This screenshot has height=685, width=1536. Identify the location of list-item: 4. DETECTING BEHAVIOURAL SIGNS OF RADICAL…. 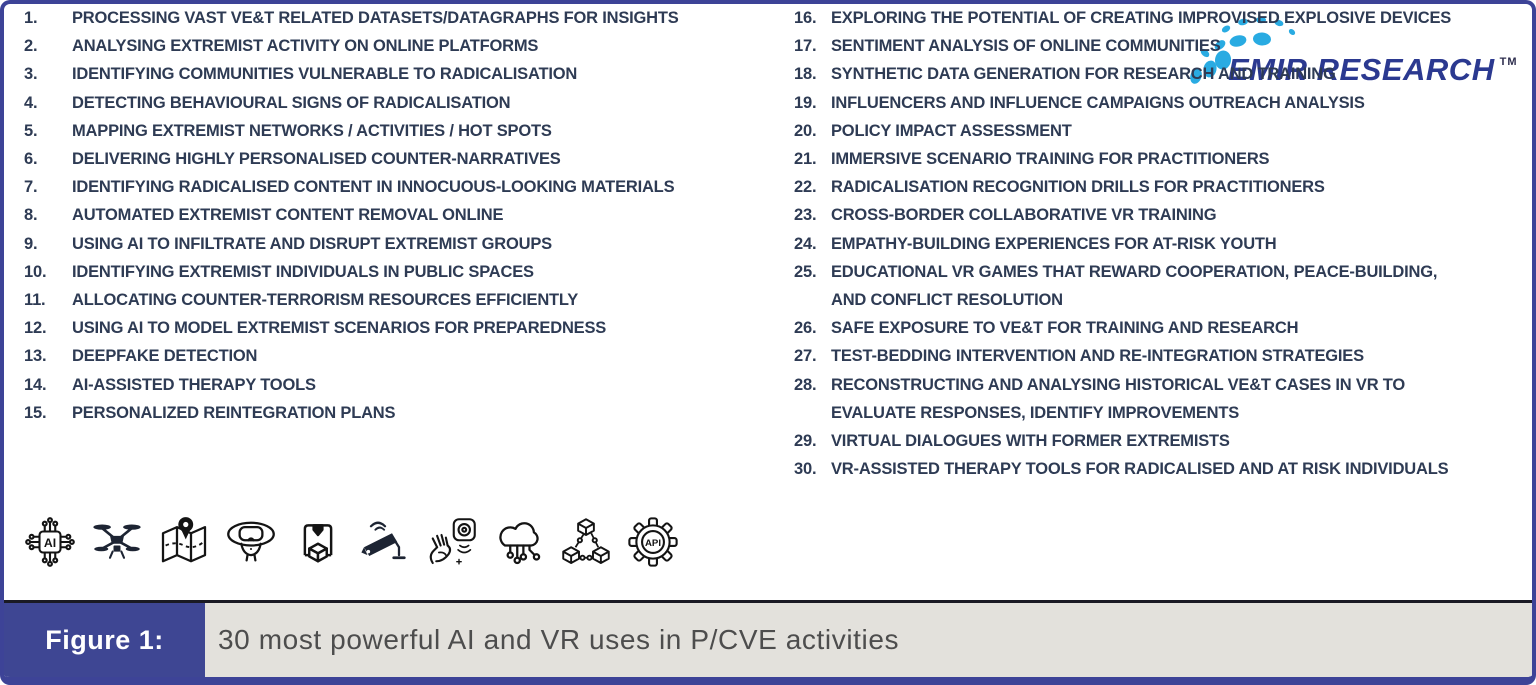
(267, 102).